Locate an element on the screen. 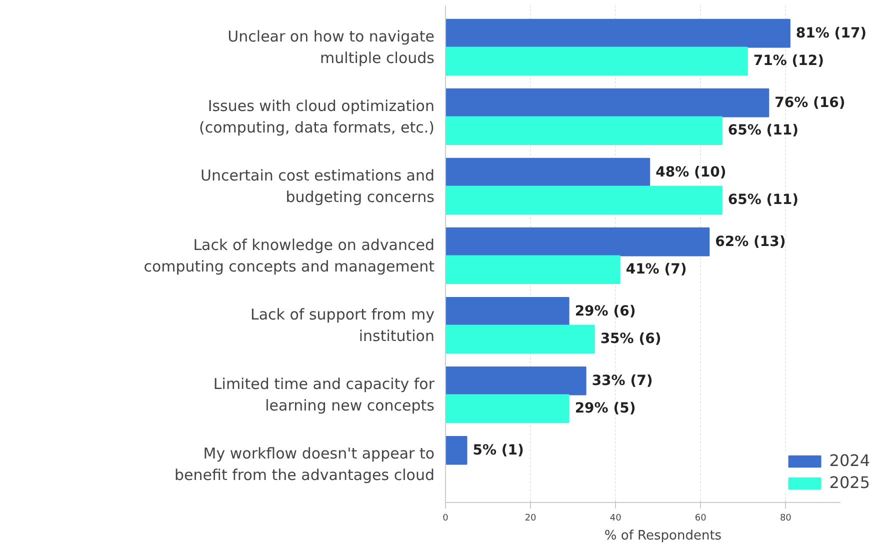 The height and width of the screenshot is (546, 892). data-label: 29% (6) is located at coordinates (605, 311).